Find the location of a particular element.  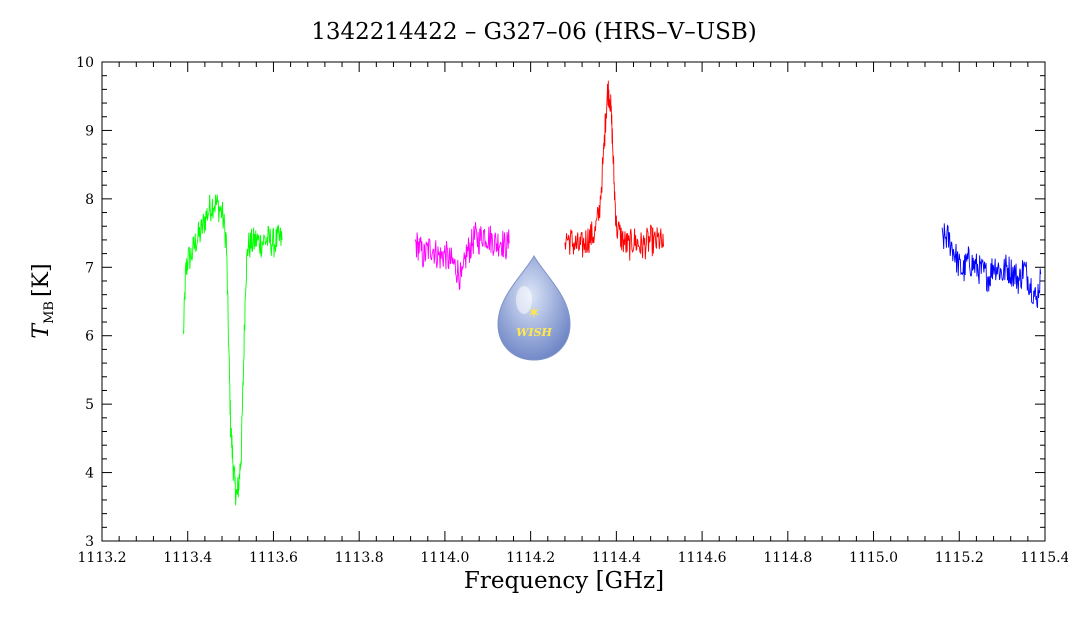

x-tick-label: 1113.8 is located at coordinates (359, 558).